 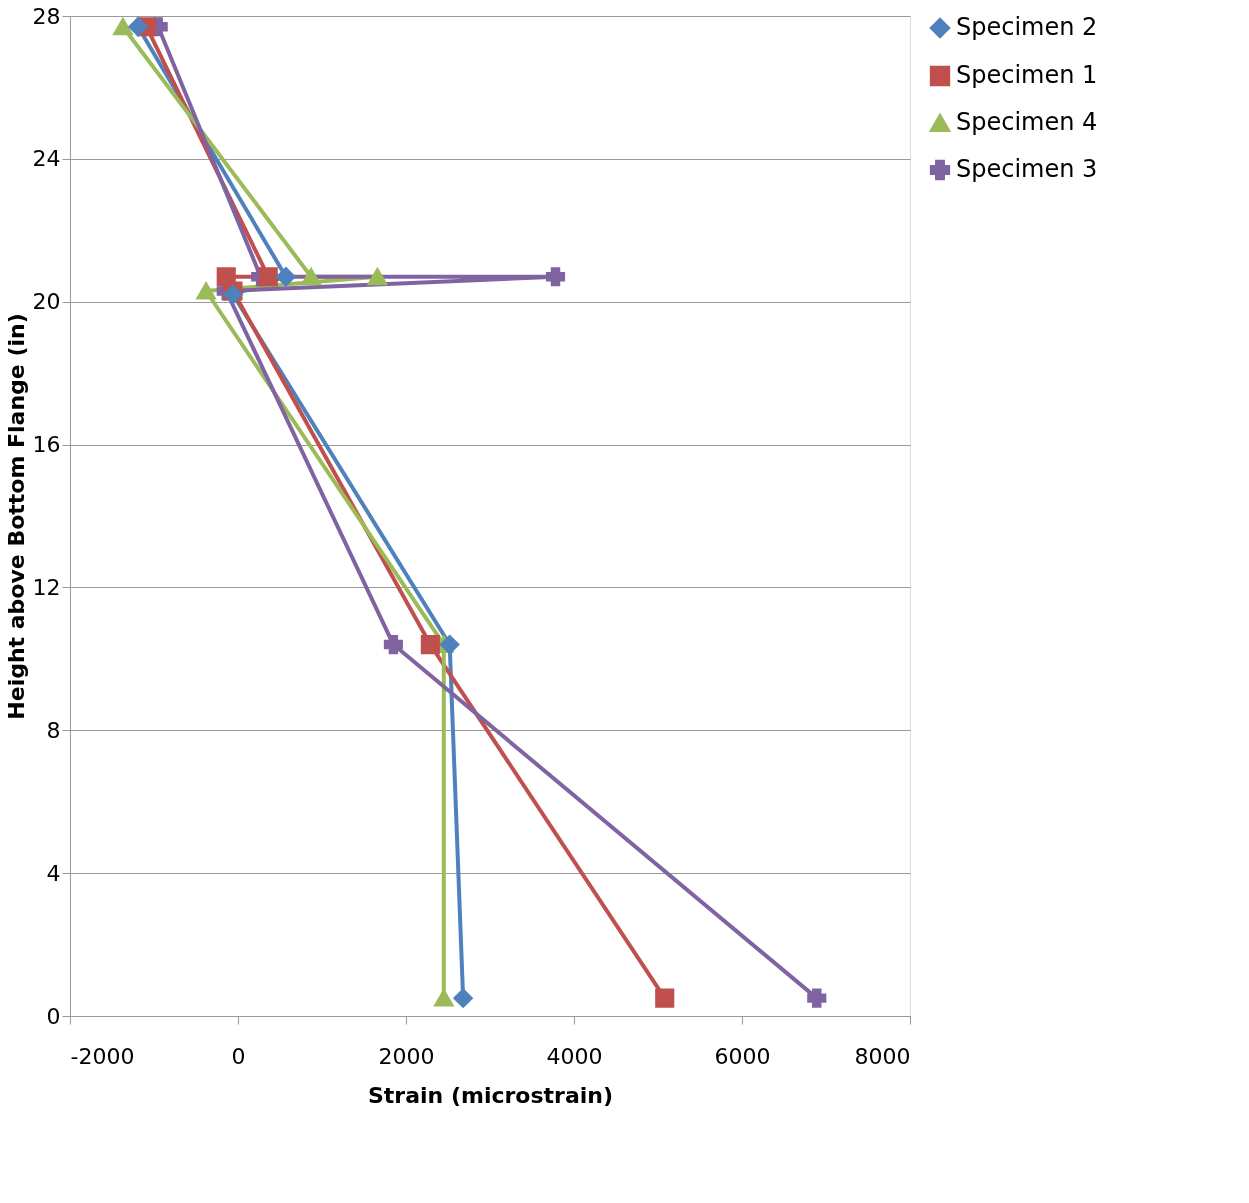 I want to click on x-axis-title: Strain (microstrain), so click(x=490, y=1095).